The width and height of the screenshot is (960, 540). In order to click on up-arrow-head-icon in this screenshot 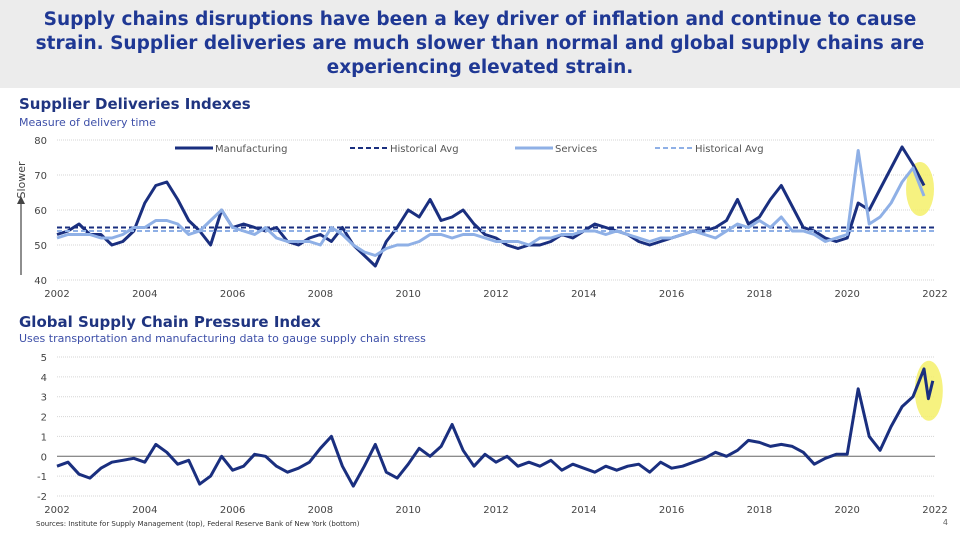, I will do `click(21, 200)`.